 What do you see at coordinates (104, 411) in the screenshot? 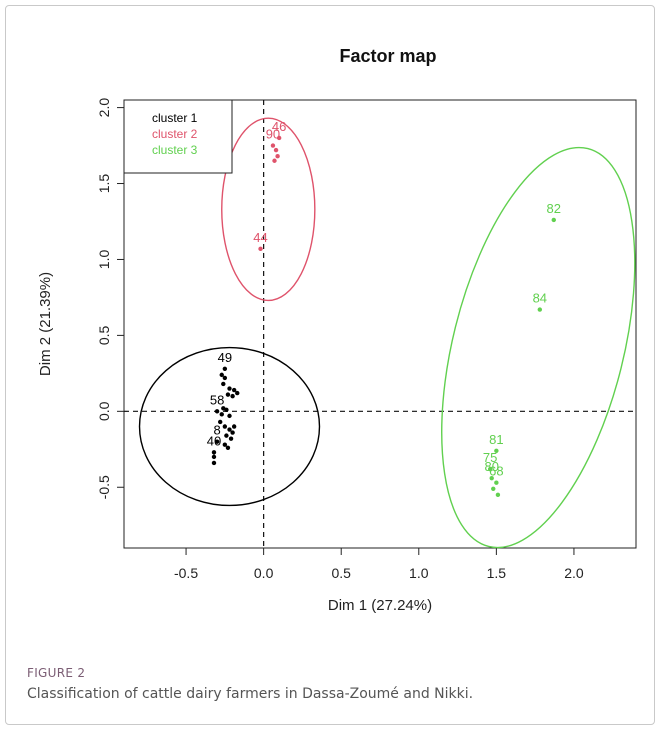
I see `y-tick-label: 0.0` at bounding box center [104, 411].